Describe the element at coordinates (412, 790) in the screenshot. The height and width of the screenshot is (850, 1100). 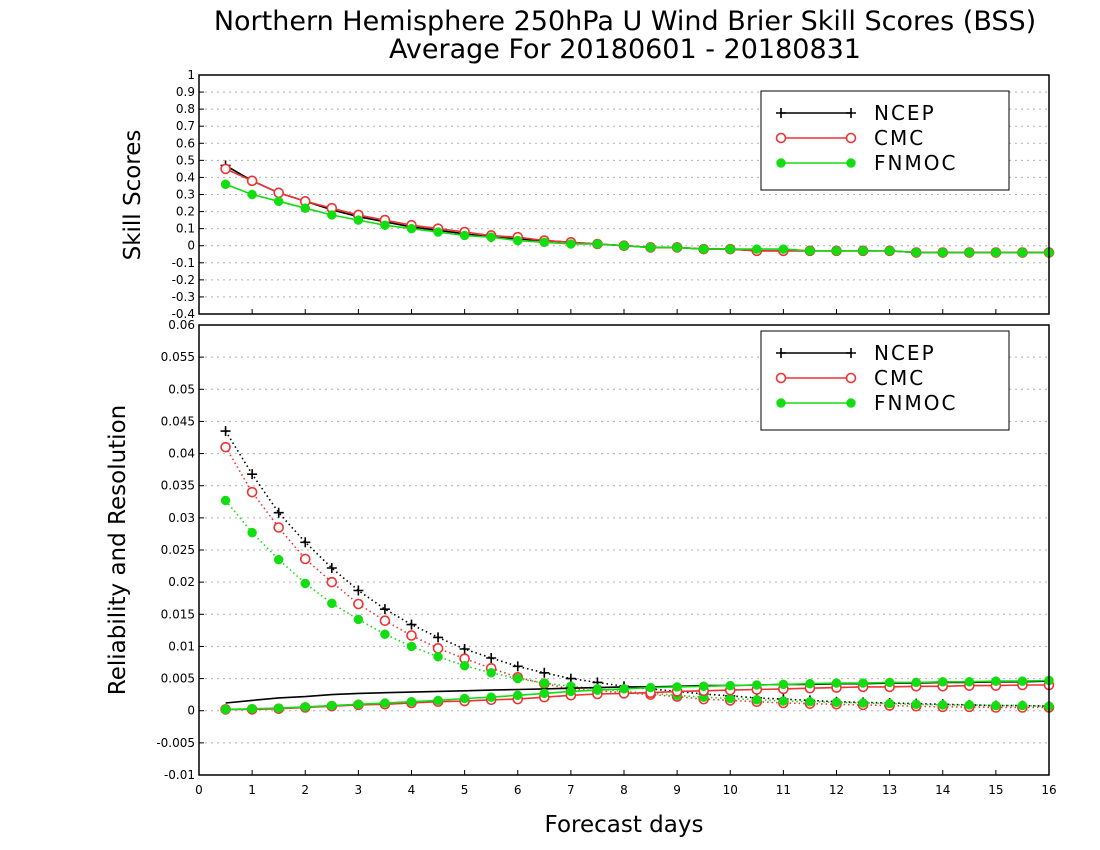
I see `x-tick-label: 4` at that location.